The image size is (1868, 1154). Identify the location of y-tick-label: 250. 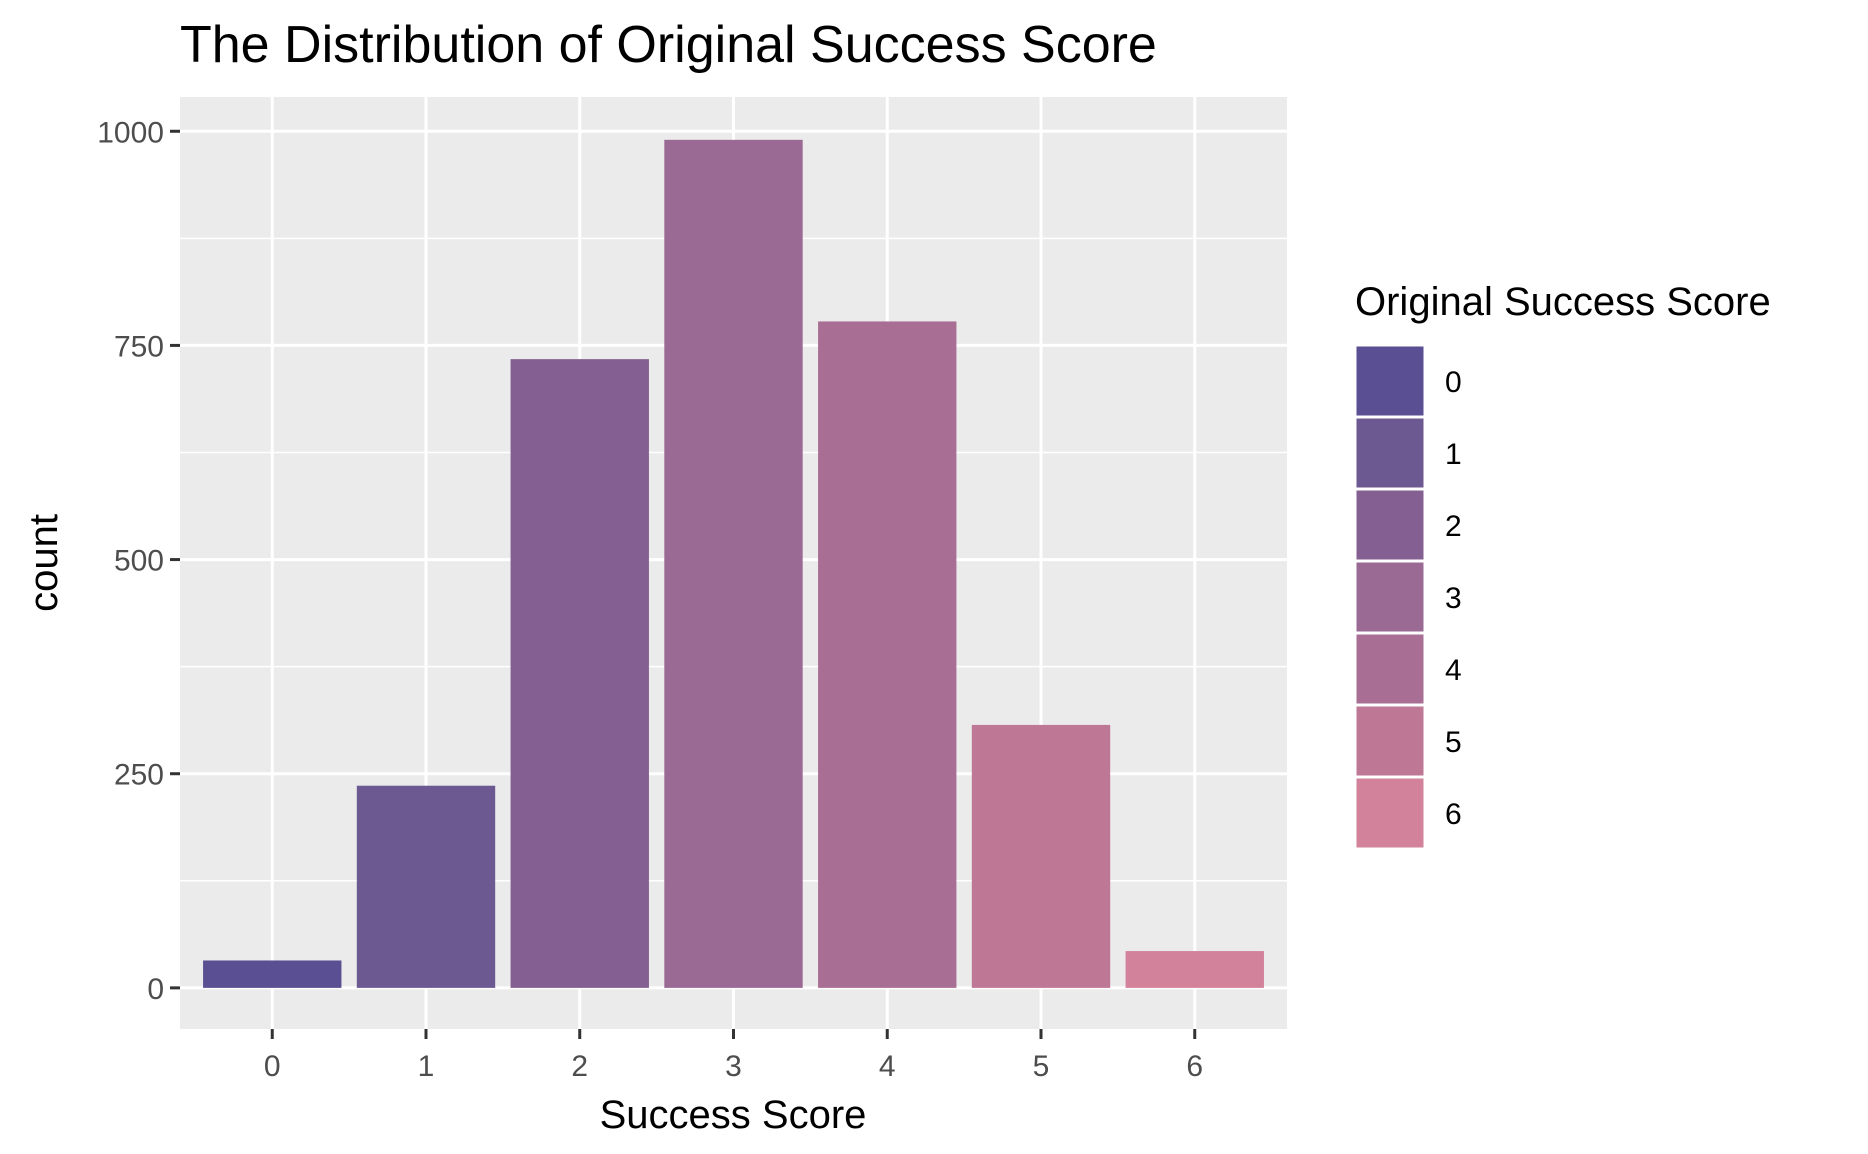
(139, 775).